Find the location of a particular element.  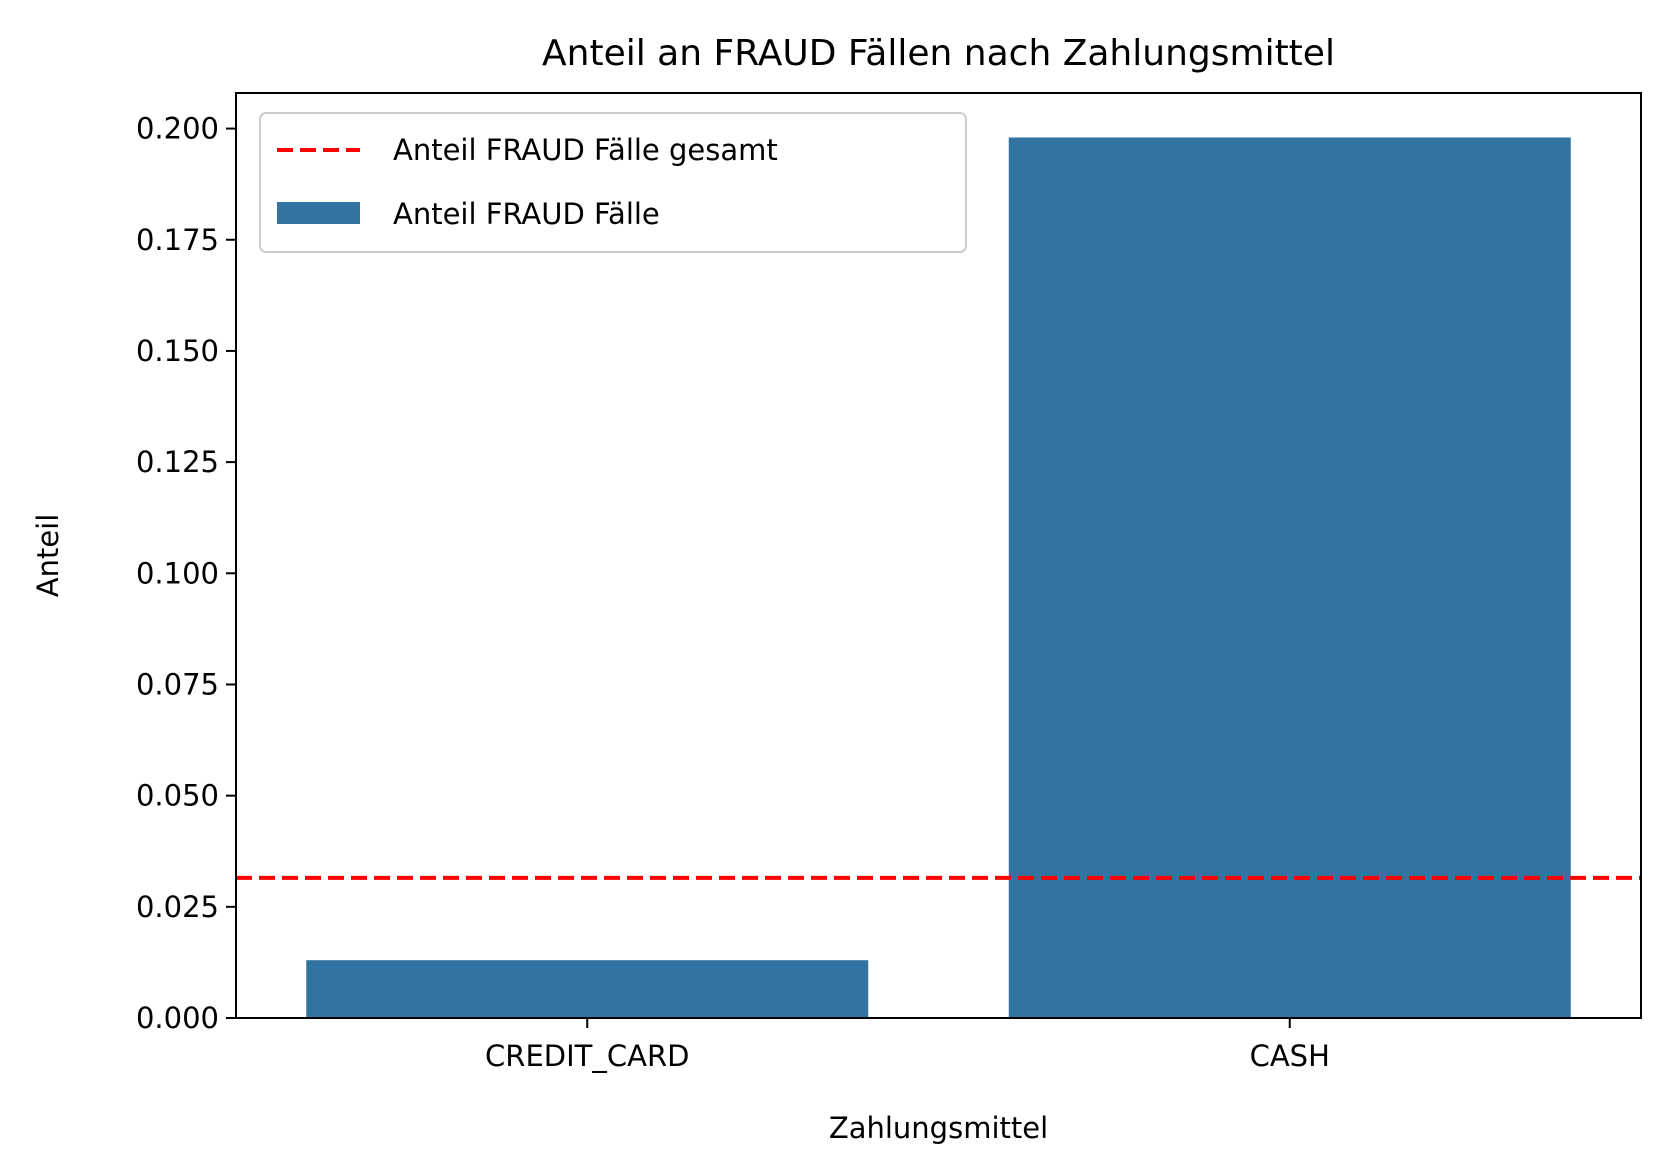

bar-credit-card is located at coordinates (587, 989).